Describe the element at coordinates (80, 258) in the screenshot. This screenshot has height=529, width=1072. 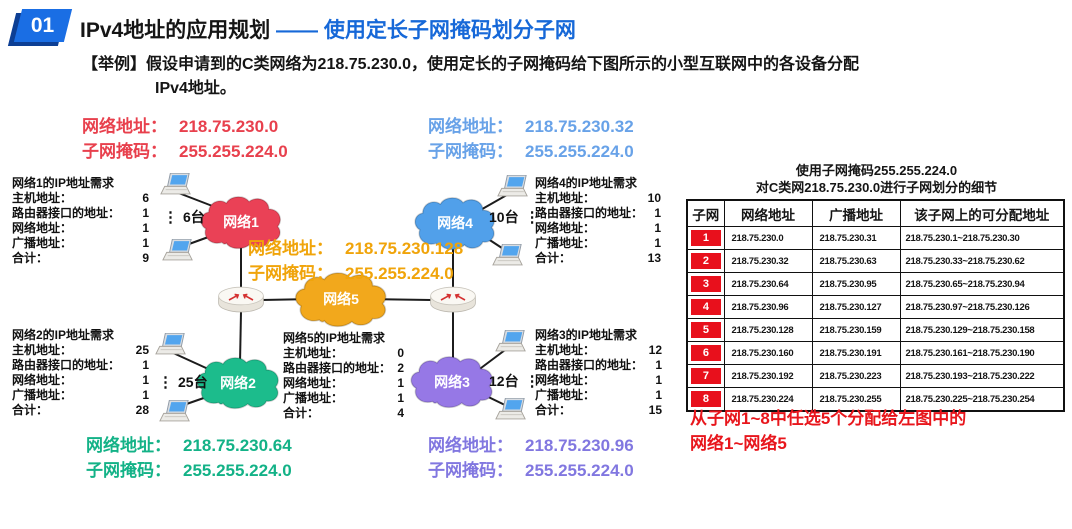
I see `requirement-row: 合计： 9` at that location.